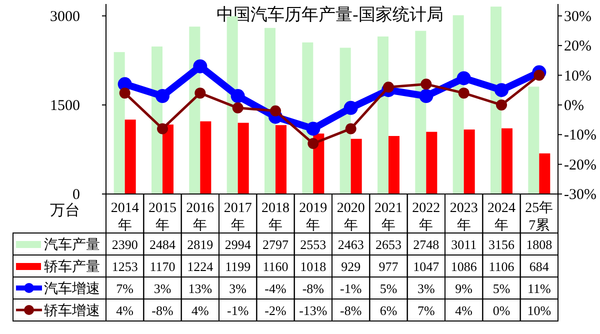 This screenshot has height=334, width=600. What do you see at coordinates (578, 16) in the screenshot?
I see `y2tick: 30%` at bounding box center [578, 16].